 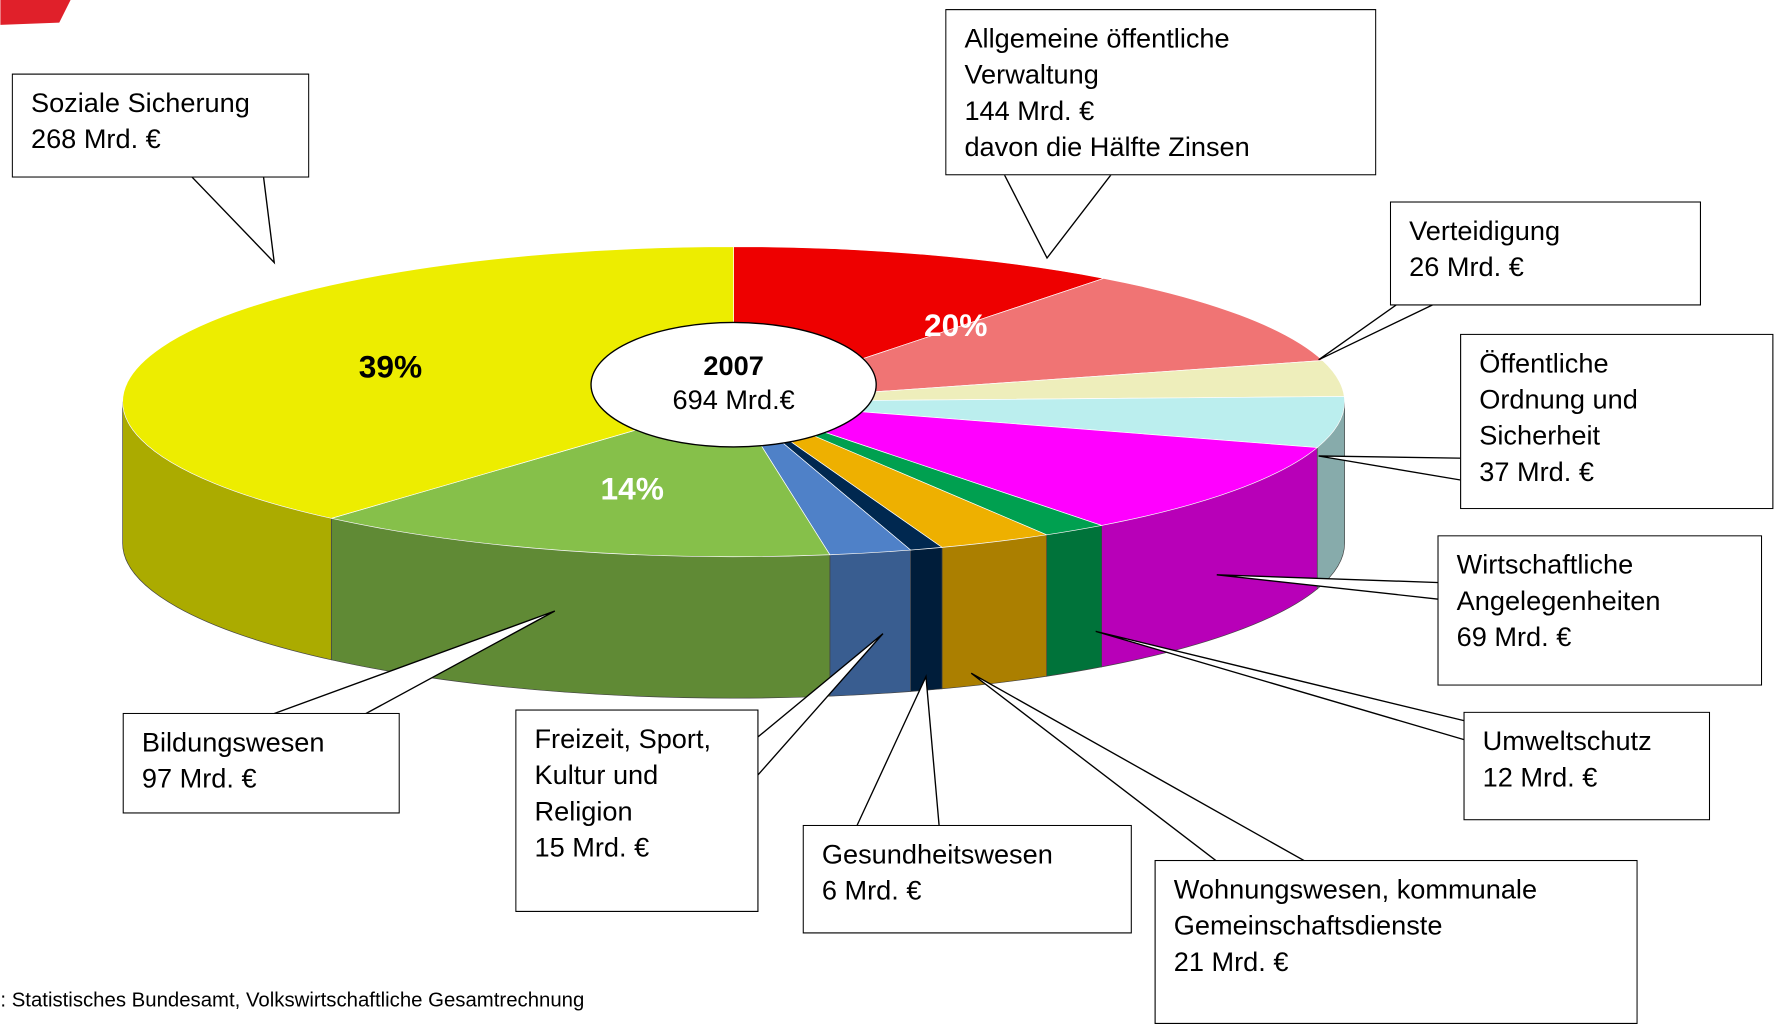 What do you see at coordinates (35, 12) in the screenshot?
I see `logo-fragment` at bounding box center [35, 12].